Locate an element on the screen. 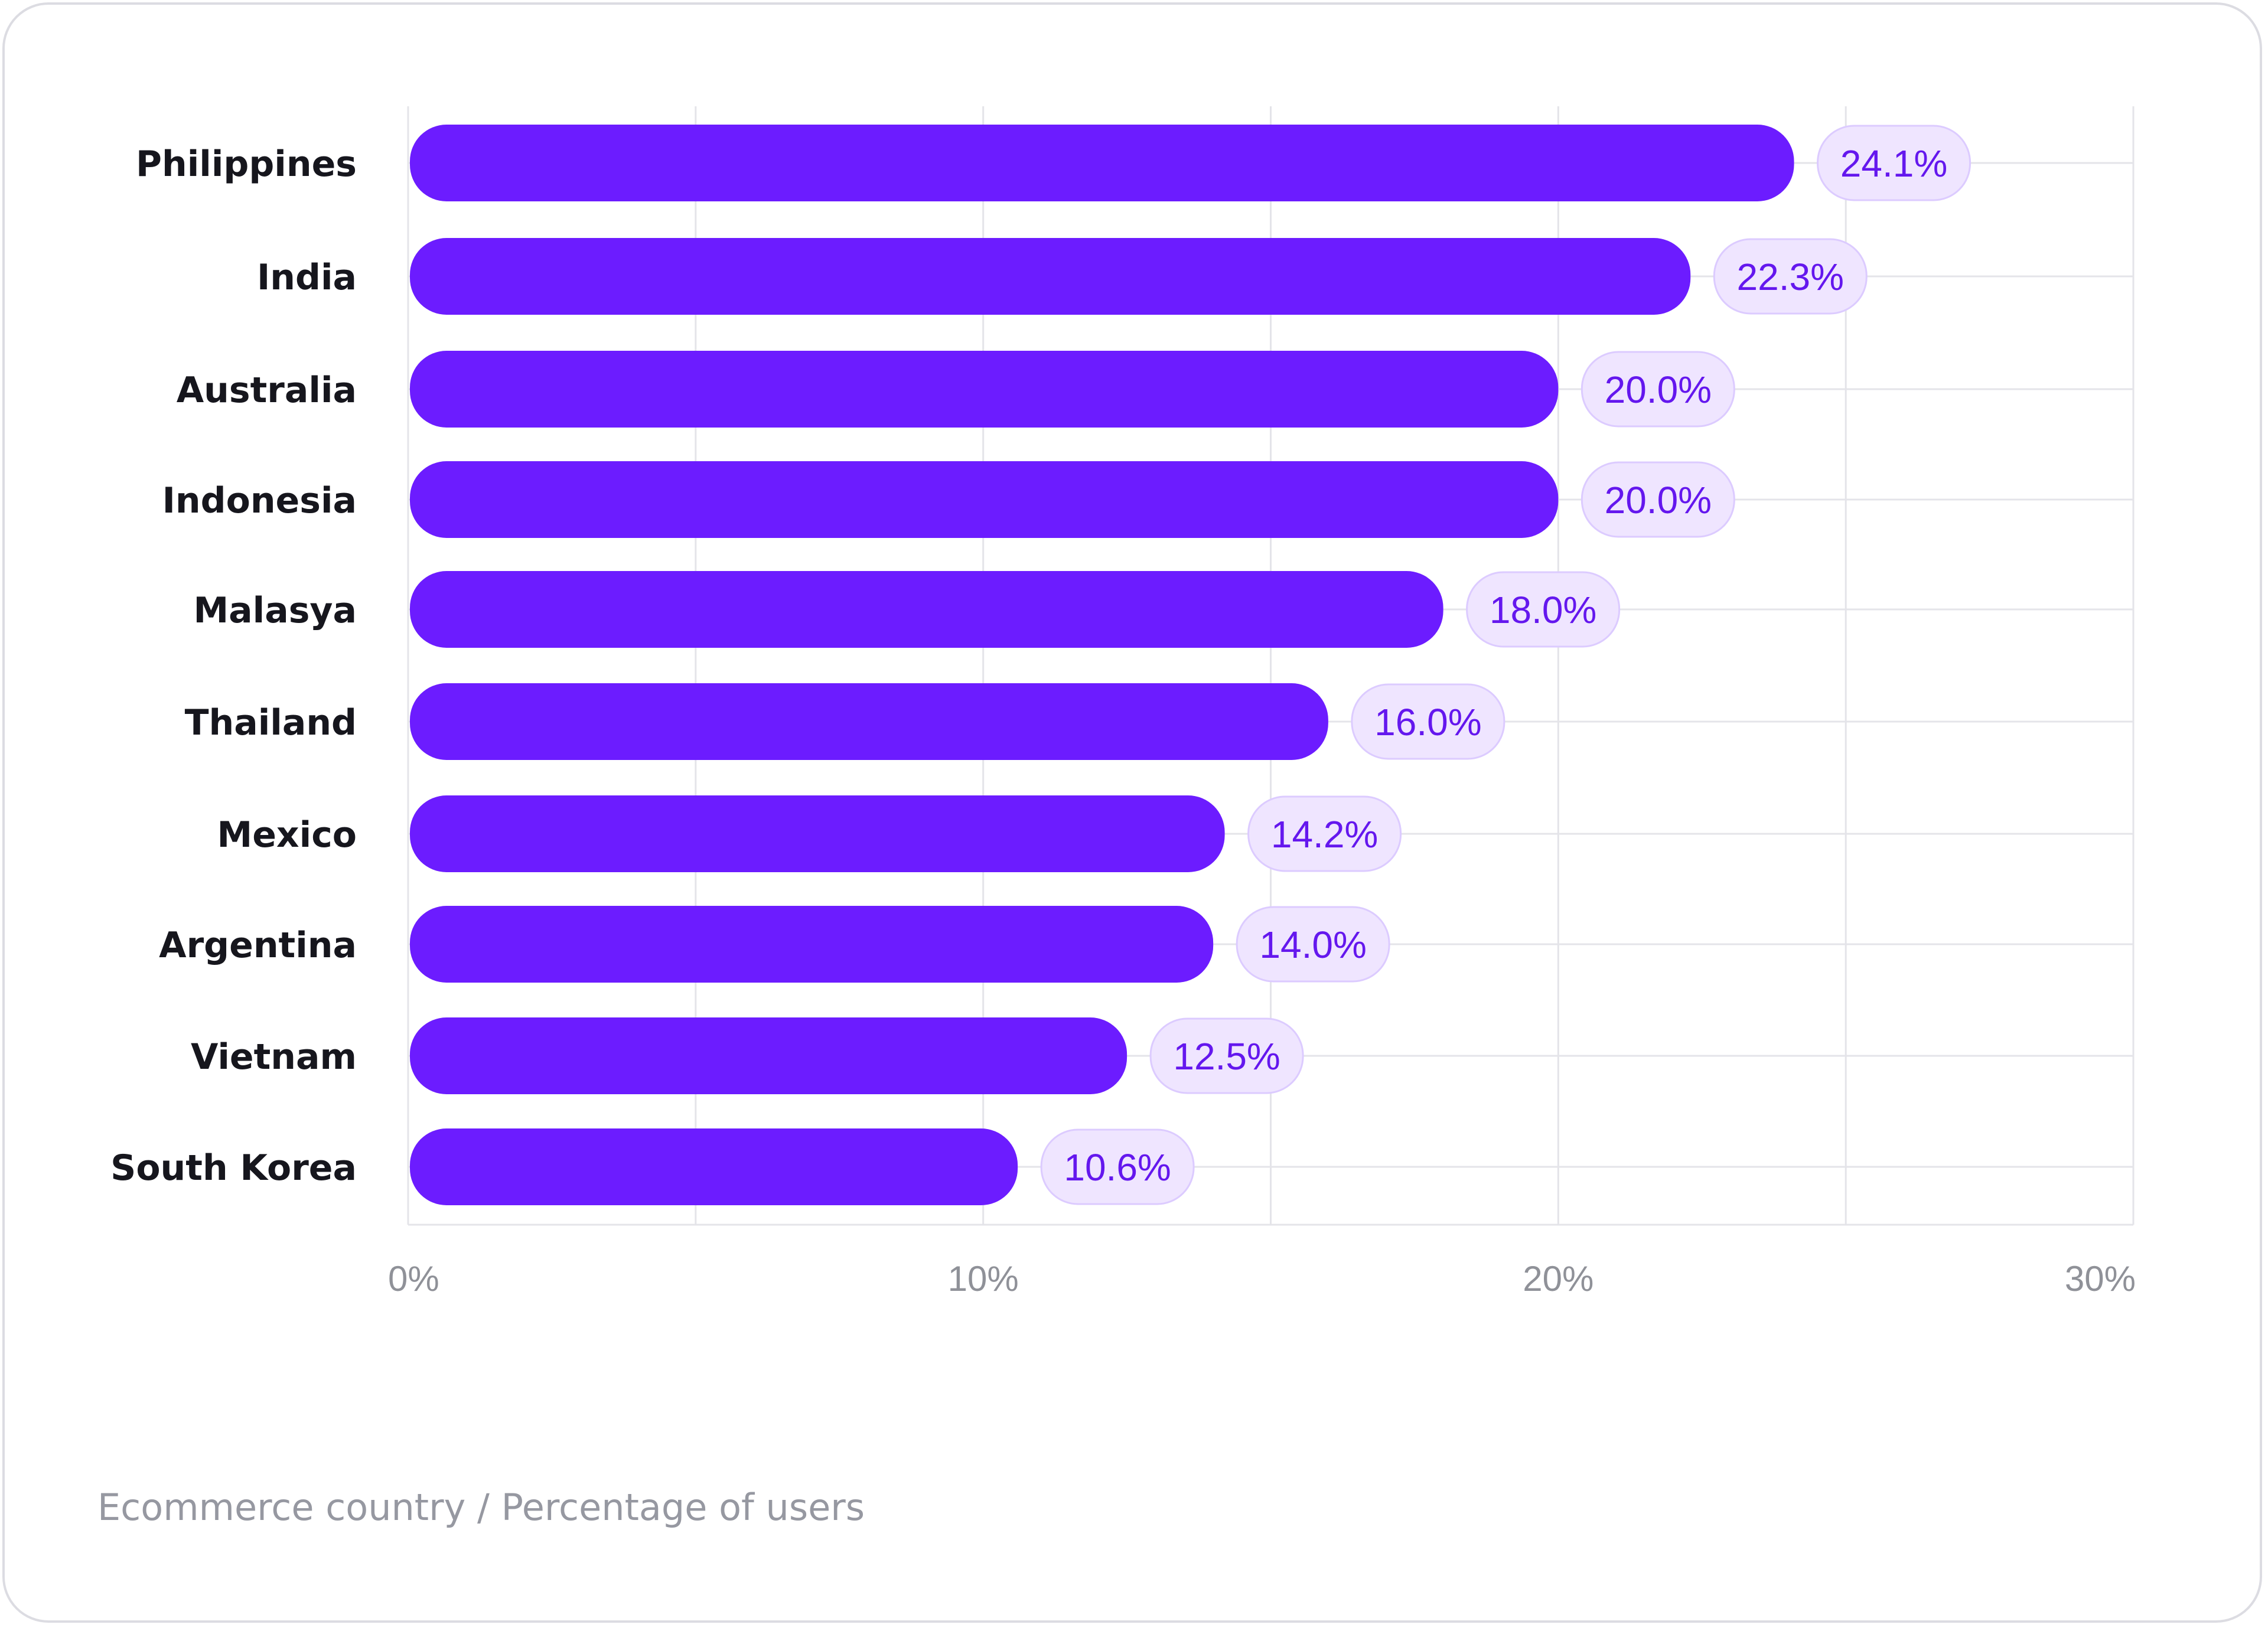 This screenshot has height=1631, width=2268. category-label: Australia is located at coordinates (267, 390).